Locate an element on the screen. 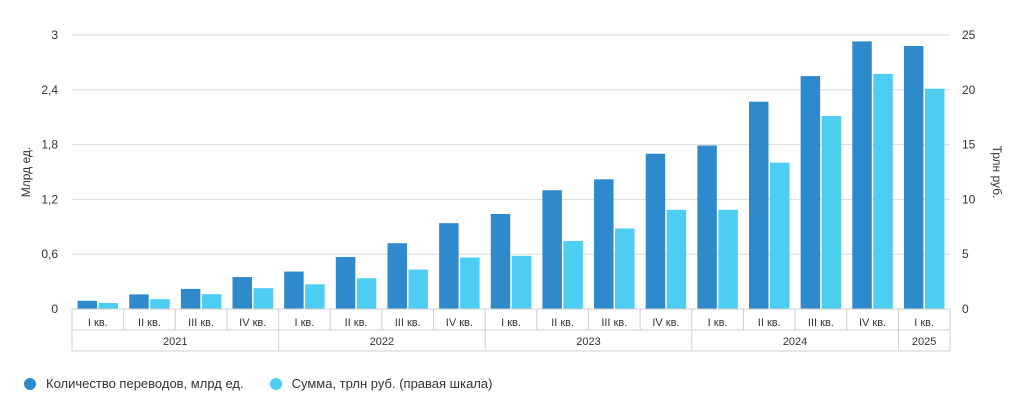 The image size is (1024, 417). legend-item-count: Количество переводов, млрд ед. is located at coordinates (134, 383).